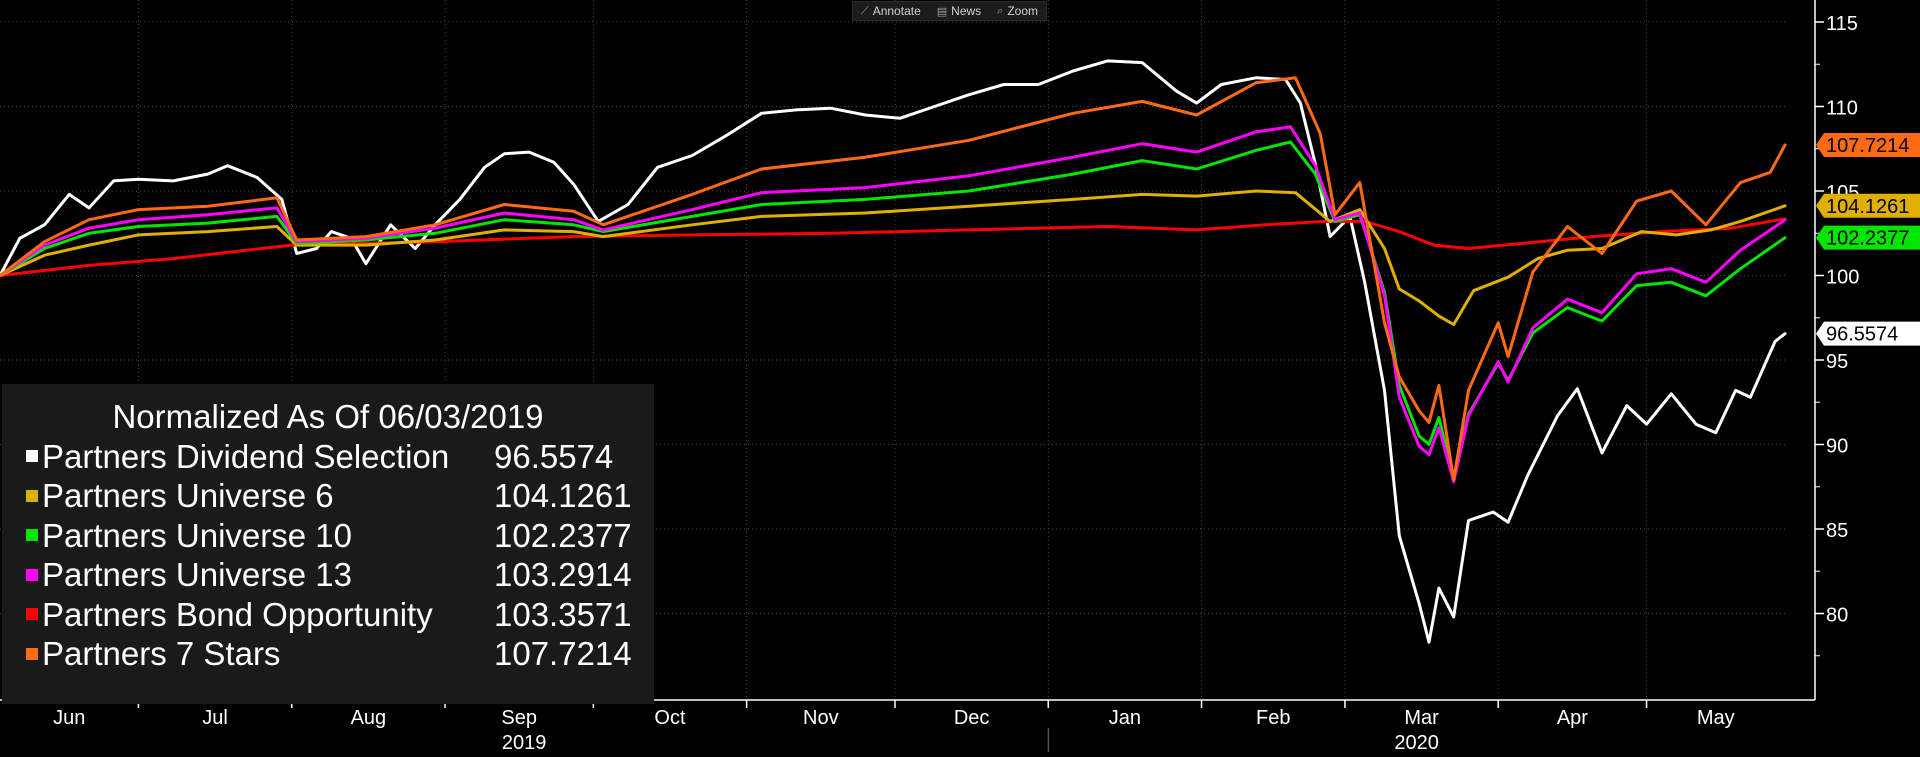 The image size is (1920, 757). I want to click on pencil-icon: ⟋, so click(865, 10).